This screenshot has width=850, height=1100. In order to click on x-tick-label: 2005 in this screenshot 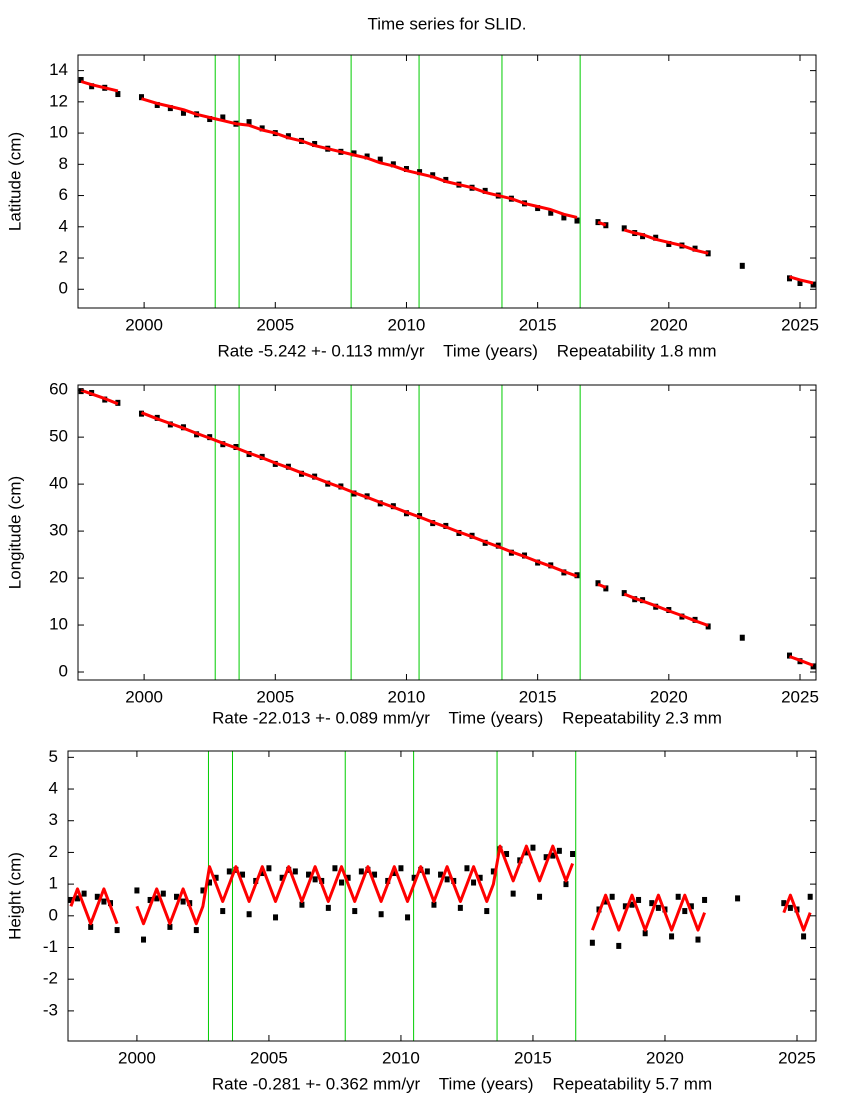, I will do `click(269, 1057)`.